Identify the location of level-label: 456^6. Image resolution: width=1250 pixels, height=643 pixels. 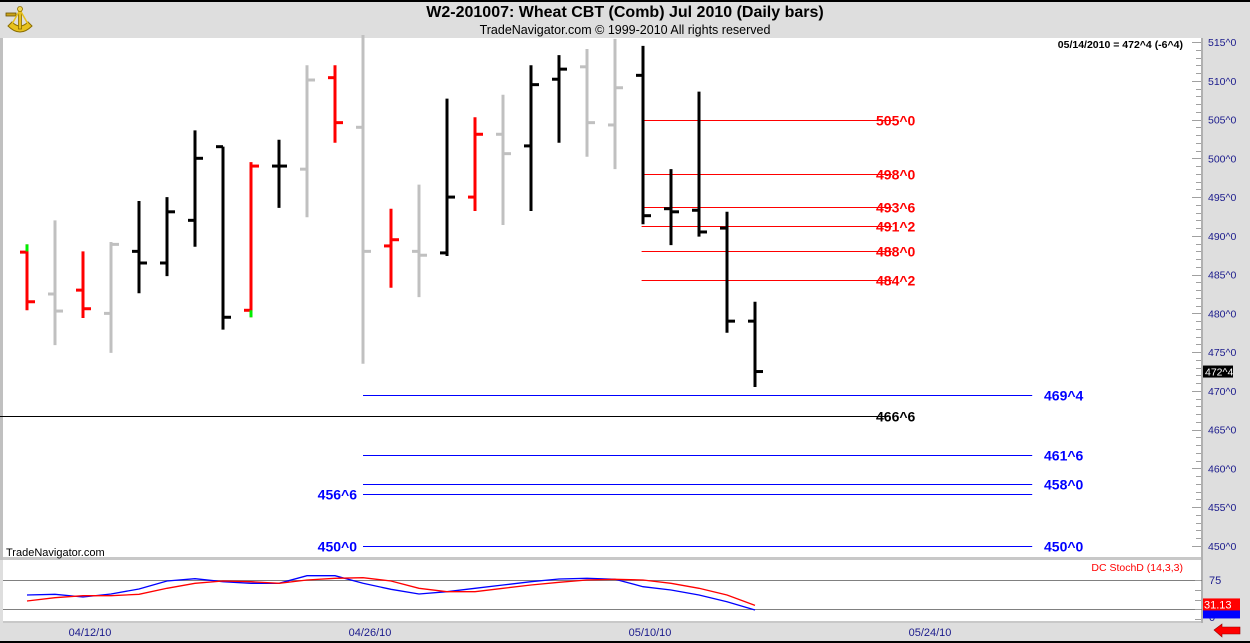
(338, 495).